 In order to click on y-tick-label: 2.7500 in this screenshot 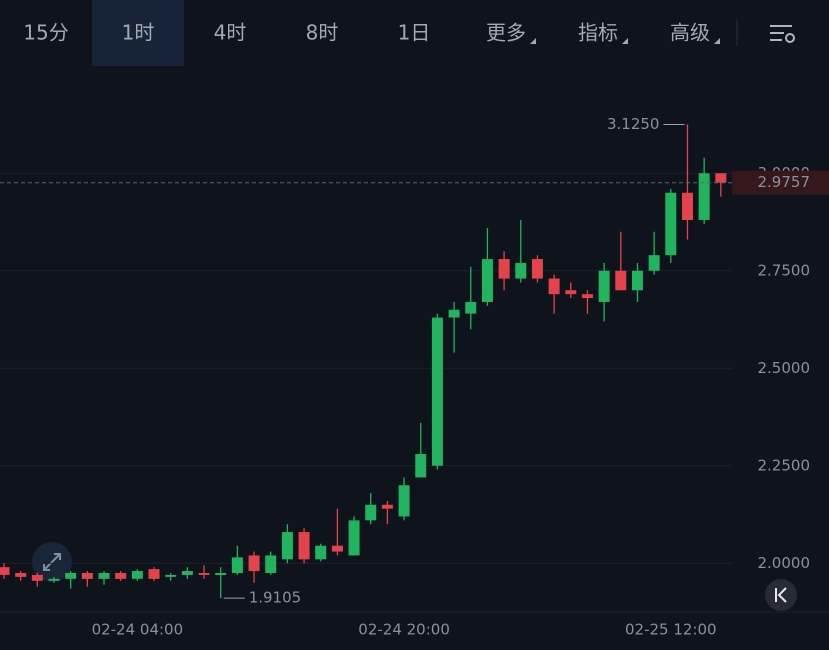, I will do `click(784, 270)`.